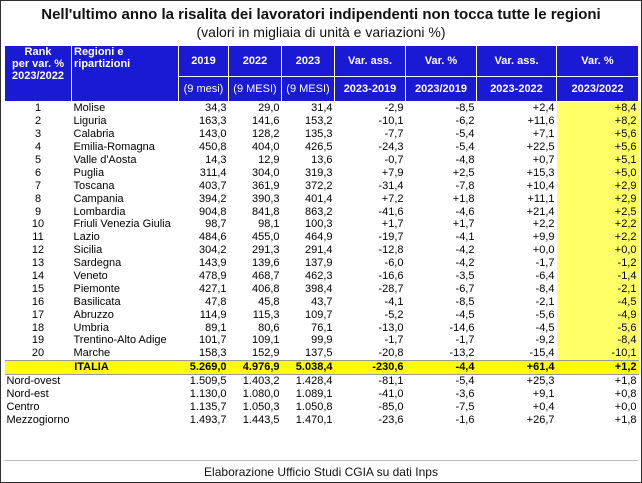 The image size is (642, 483). What do you see at coordinates (540, 147) in the screenshot?
I see `value-cell-va2: +22,5` at bounding box center [540, 147].